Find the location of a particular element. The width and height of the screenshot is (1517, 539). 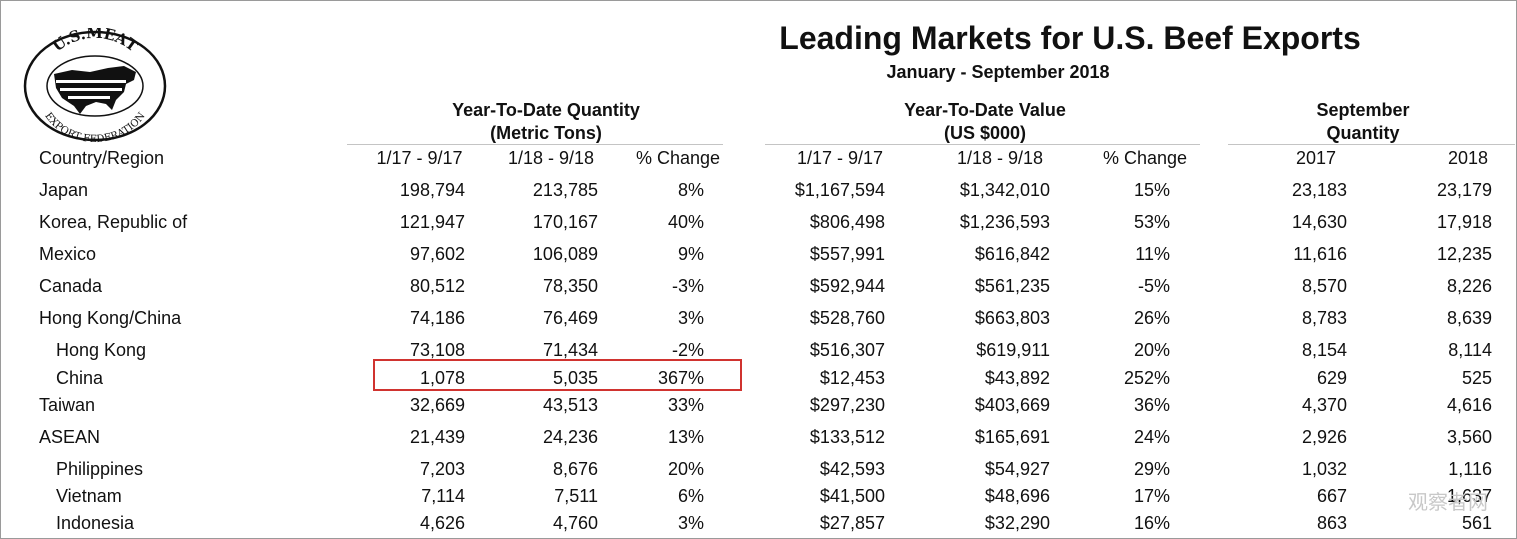

value-cell: 198,794 is located at coordinates (432, 190).